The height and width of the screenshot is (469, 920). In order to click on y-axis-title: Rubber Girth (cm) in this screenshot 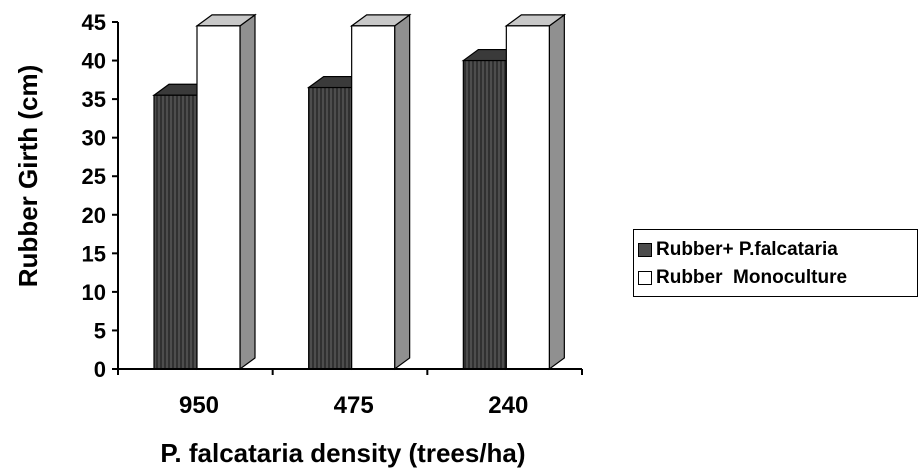, I will do `click(28, 176)`.